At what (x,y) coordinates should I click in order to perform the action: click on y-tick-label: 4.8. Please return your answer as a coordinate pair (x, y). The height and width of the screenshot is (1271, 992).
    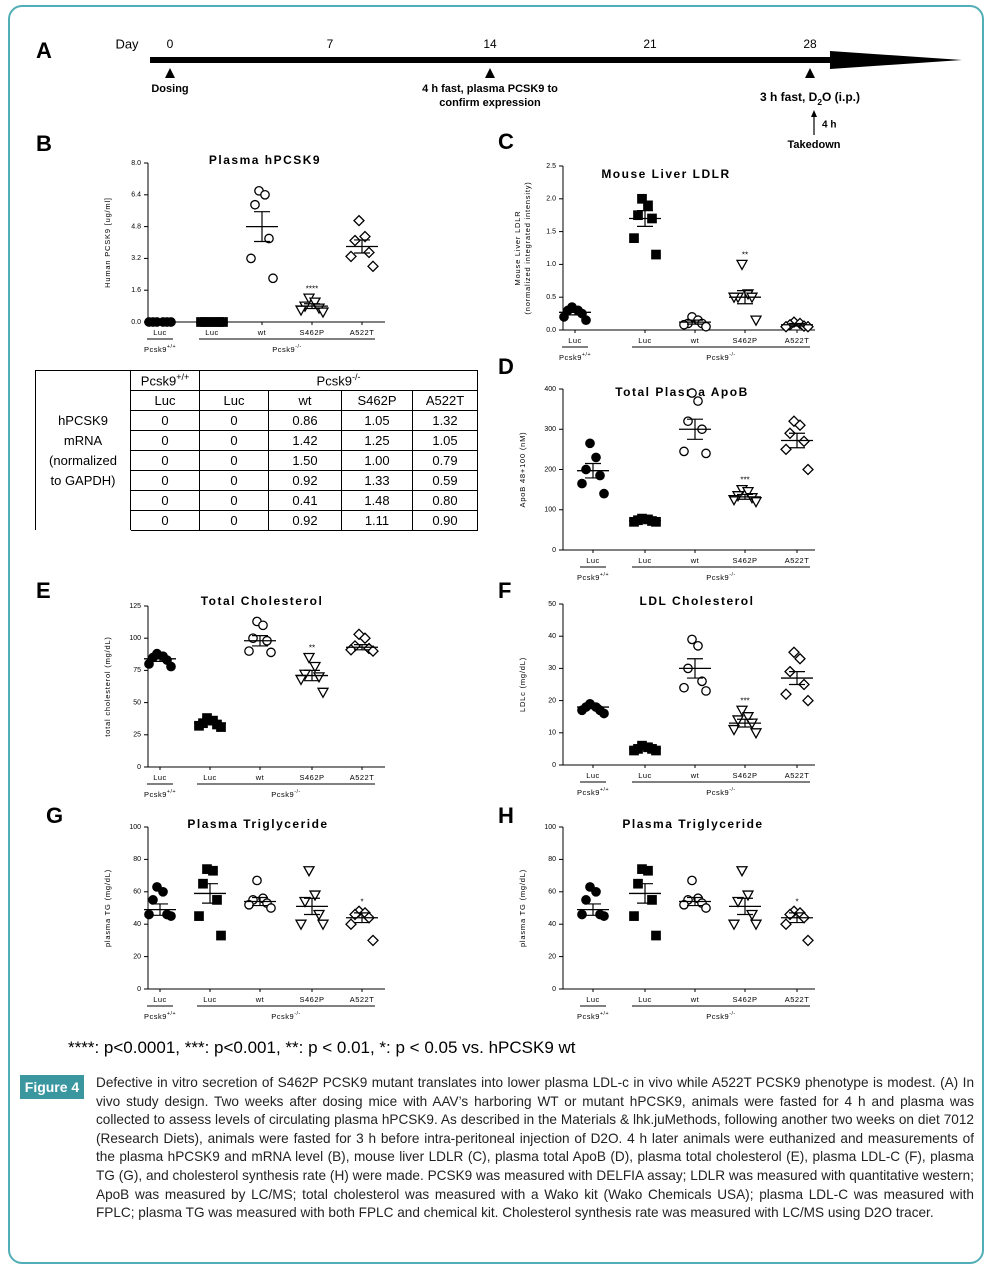
    Looking at the image, I should click on (136, 226).